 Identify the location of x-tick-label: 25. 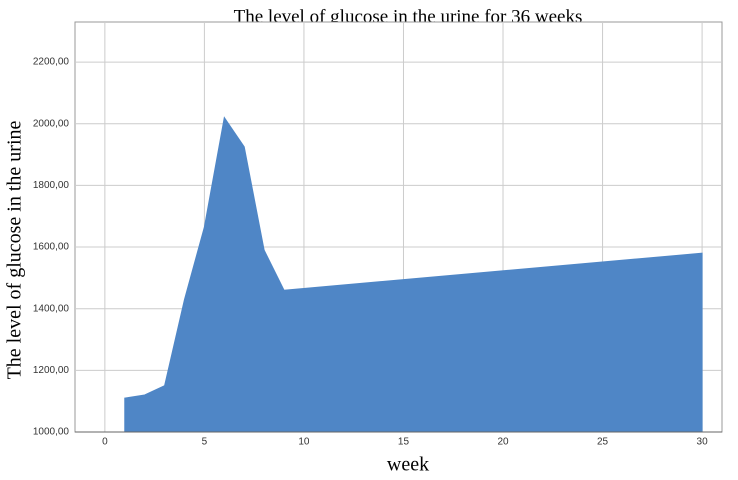
(603, 442).